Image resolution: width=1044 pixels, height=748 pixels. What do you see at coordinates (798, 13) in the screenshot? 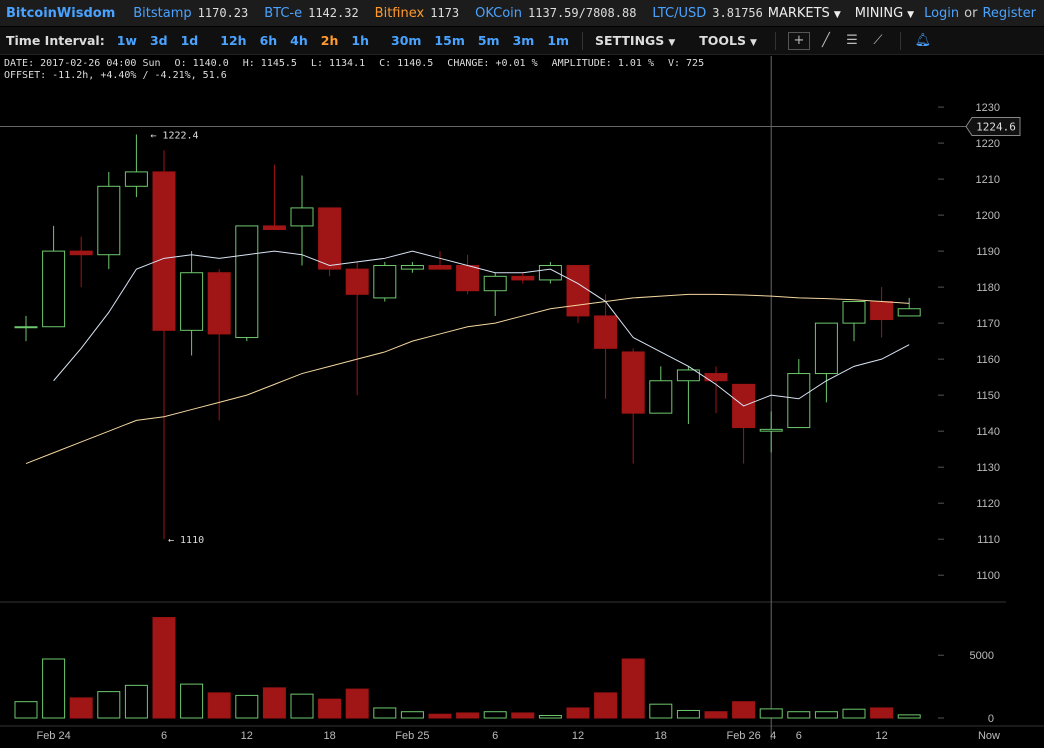
I see `markets-label: MARKETS` at bounding box center [798, 13].